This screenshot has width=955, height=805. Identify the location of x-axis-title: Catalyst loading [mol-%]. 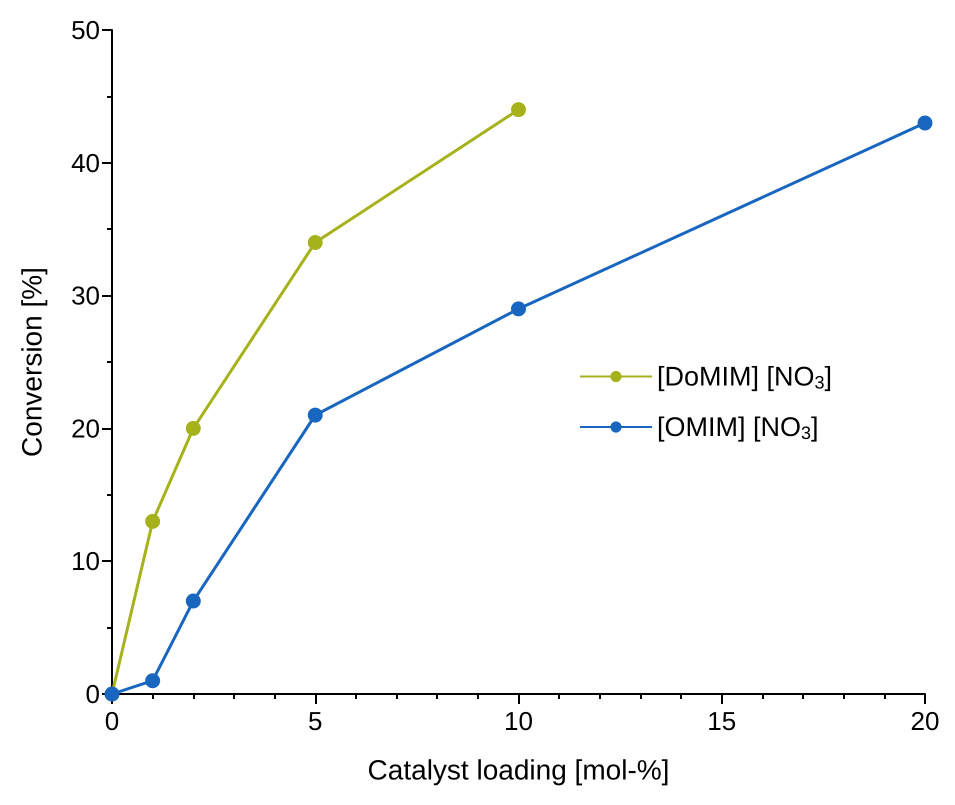
(519, 770).